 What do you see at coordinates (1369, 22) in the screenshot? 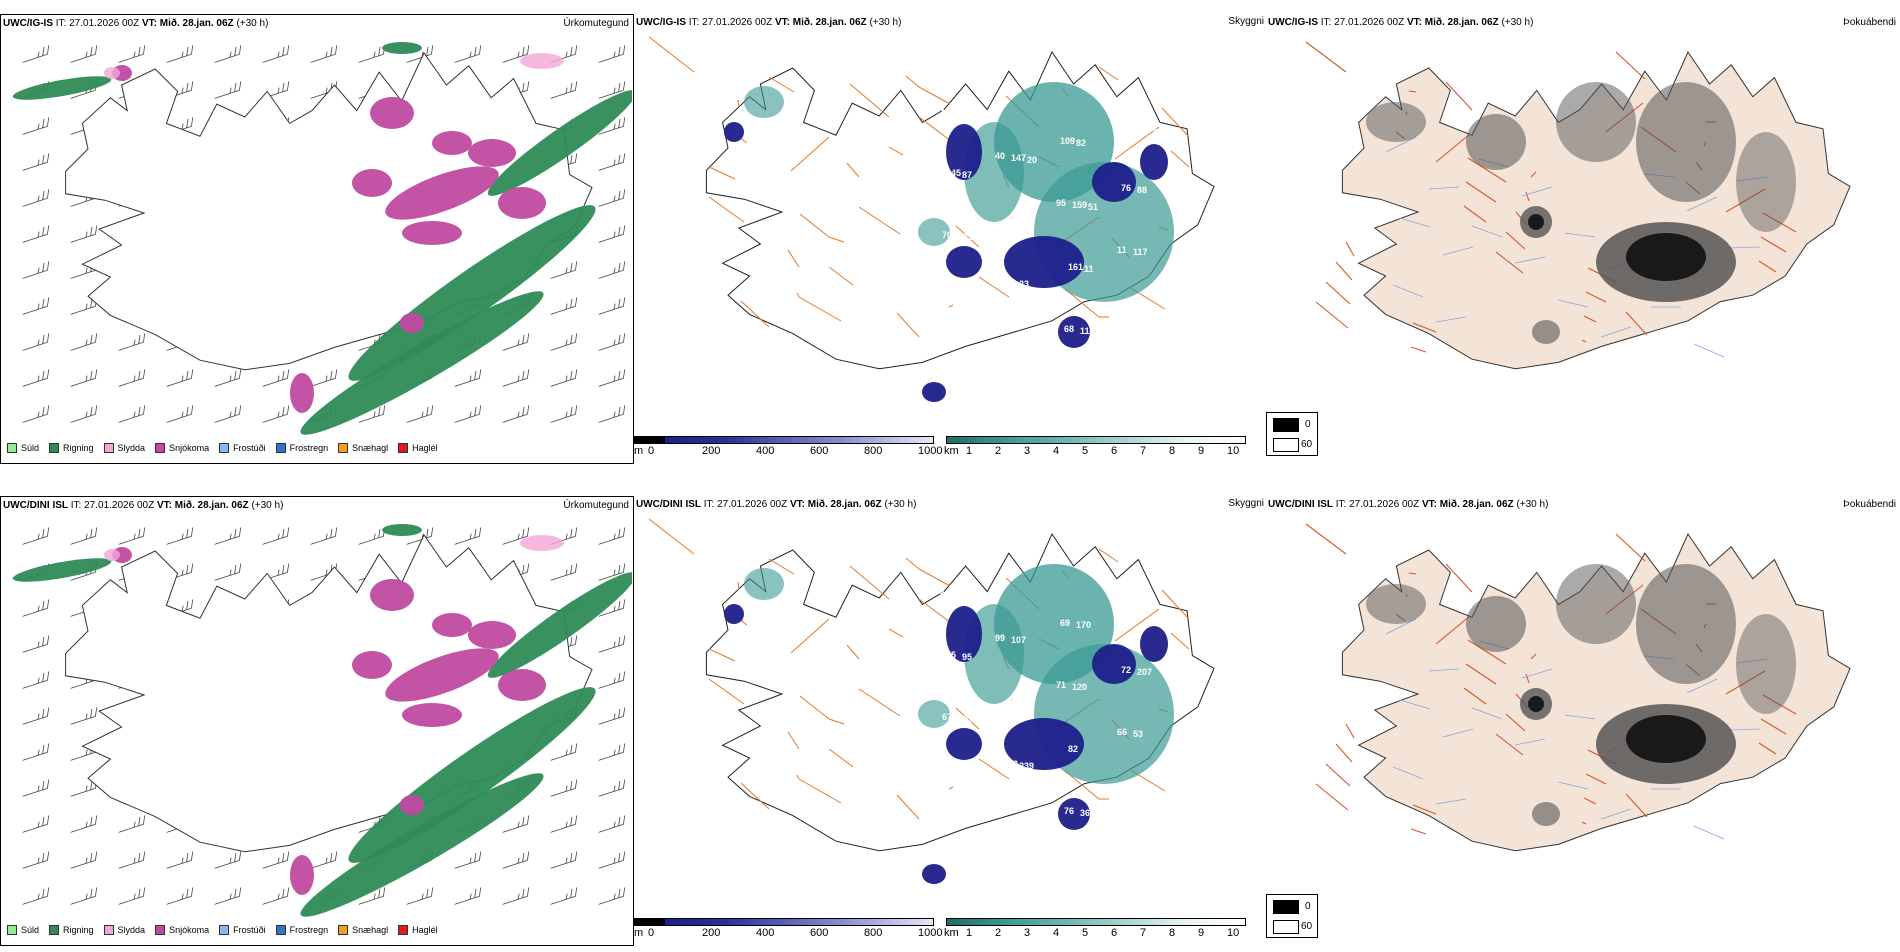
I see `it-value: 27.01.2026 00Z` at bounding box center [1369, 22].